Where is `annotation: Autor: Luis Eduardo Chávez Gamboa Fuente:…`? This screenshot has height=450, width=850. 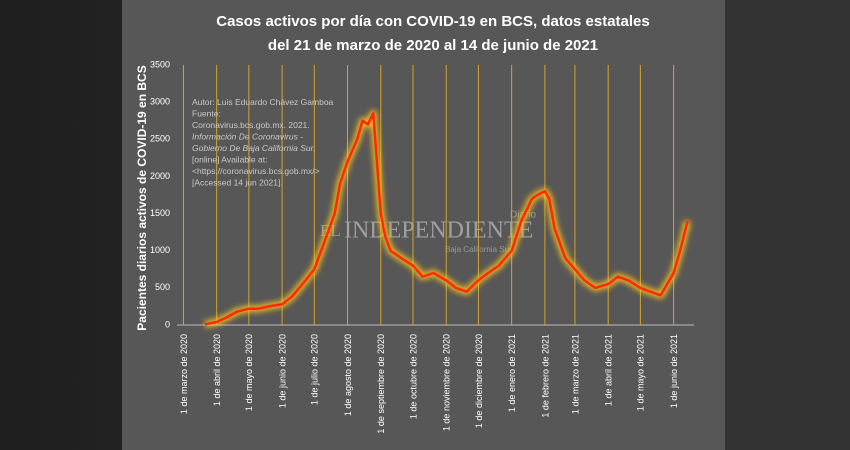 annotation: Autor: Luis Eduardo Chávez Gamboa Fuente:… is located at coordinates (263, 142).